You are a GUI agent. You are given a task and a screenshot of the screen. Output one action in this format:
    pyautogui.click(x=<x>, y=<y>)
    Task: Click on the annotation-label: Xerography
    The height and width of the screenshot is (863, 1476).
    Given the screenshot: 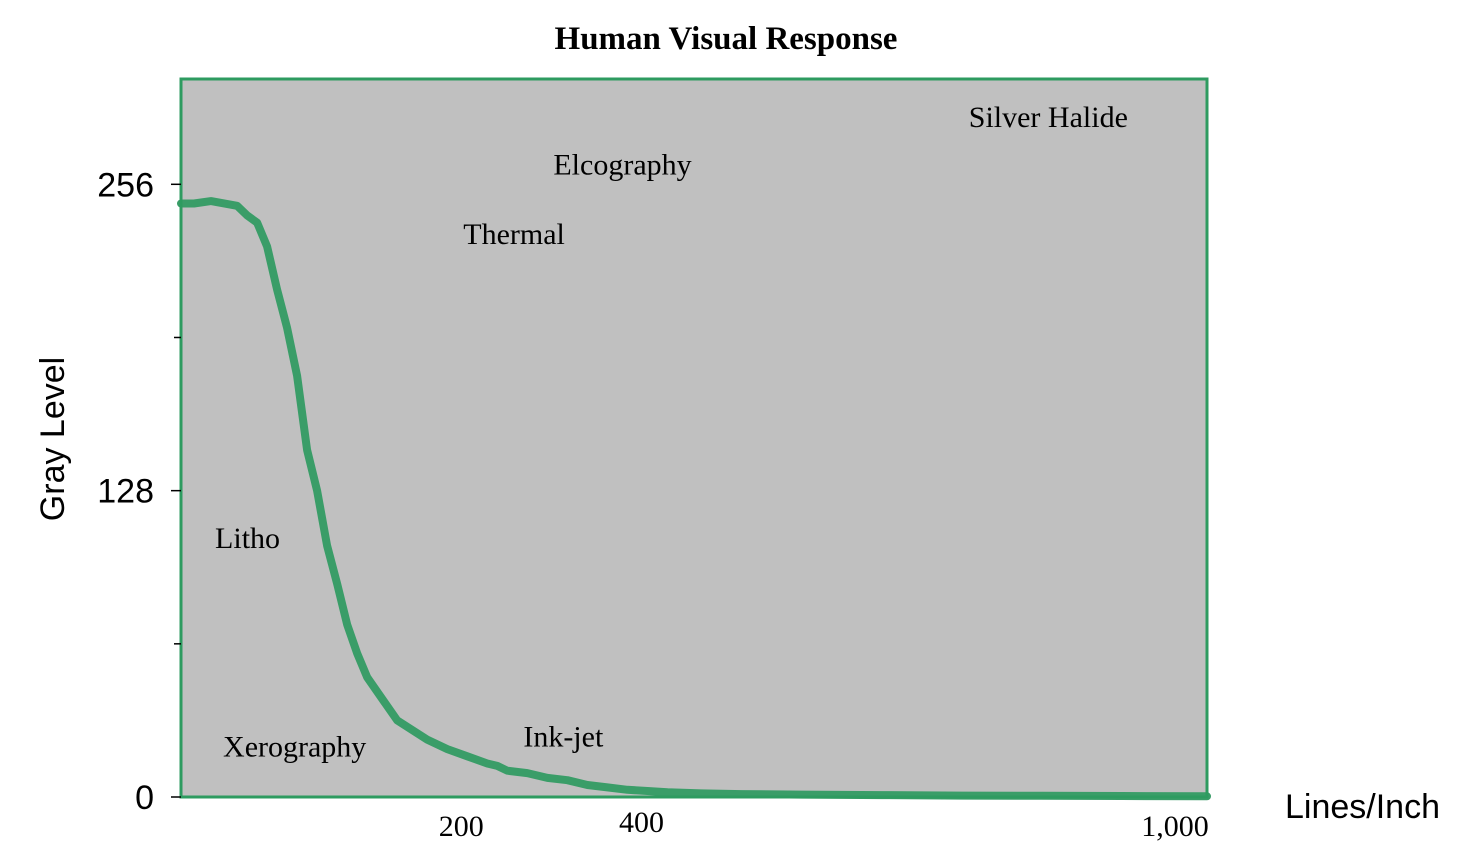 What is the action you would take?
    pyautogui.click(x=294, y=746)
    